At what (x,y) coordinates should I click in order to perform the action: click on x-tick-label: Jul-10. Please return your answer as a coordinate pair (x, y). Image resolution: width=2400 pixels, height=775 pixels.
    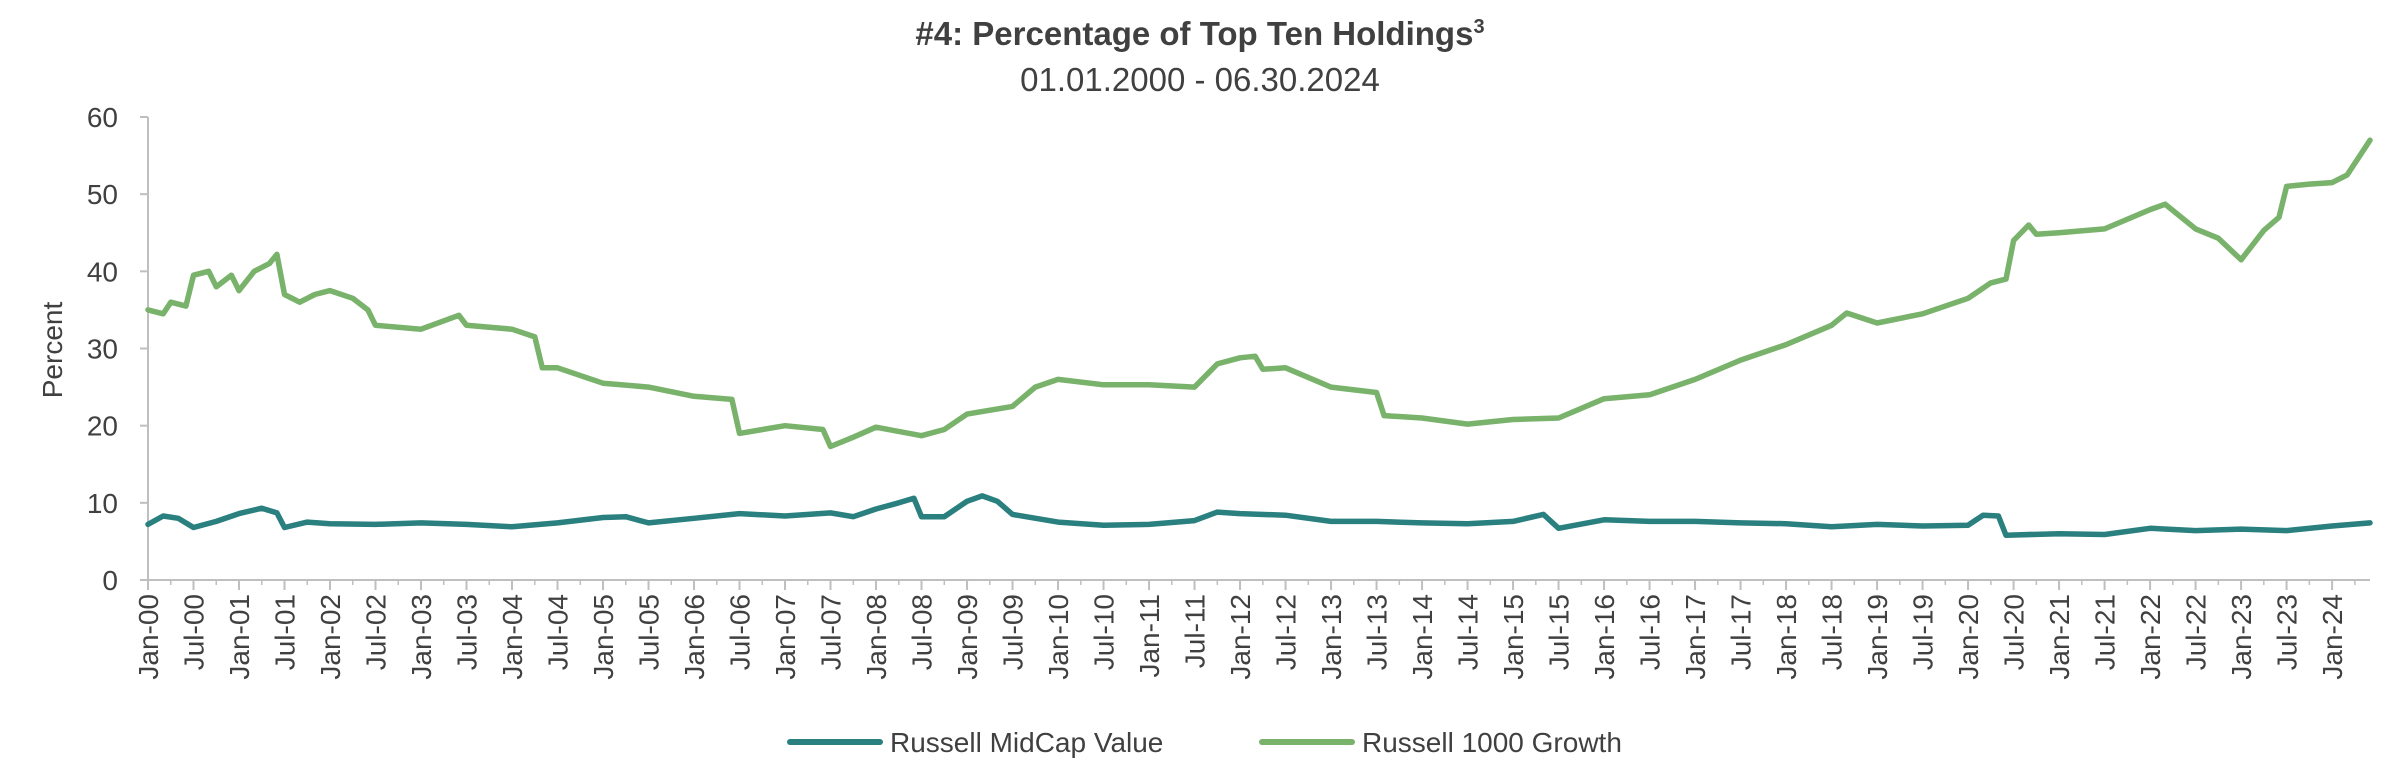
    Looking at the image, I should click on (1104, 632).